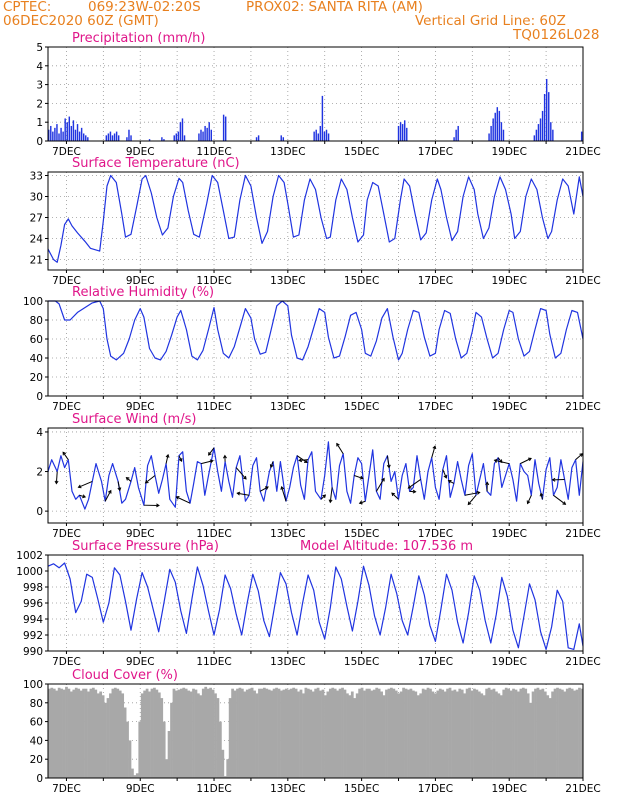 The image size is (618, 800). What do you see at coordinates (33, 620) in the screenshot?
I see `y-tick-label: 994` at bounding box center [33, 620].